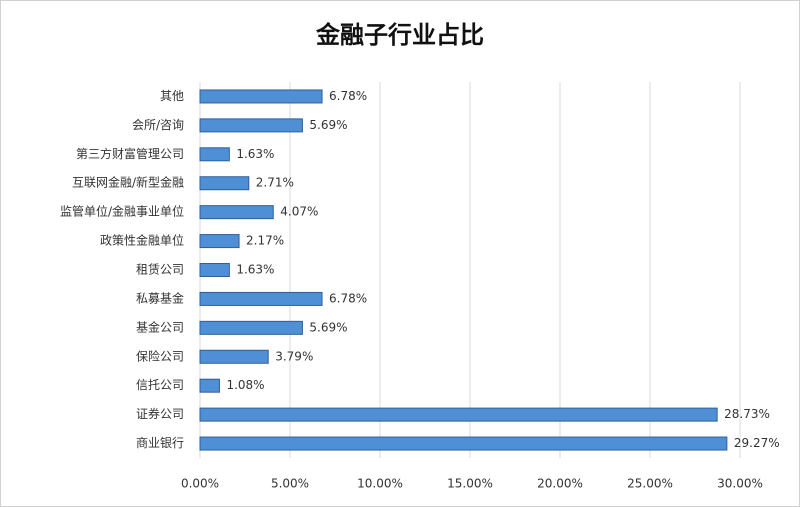 The height and width of the screenshot is (507, 800). I want to click on y-tick-label: 基金公司, so click(160, 326).